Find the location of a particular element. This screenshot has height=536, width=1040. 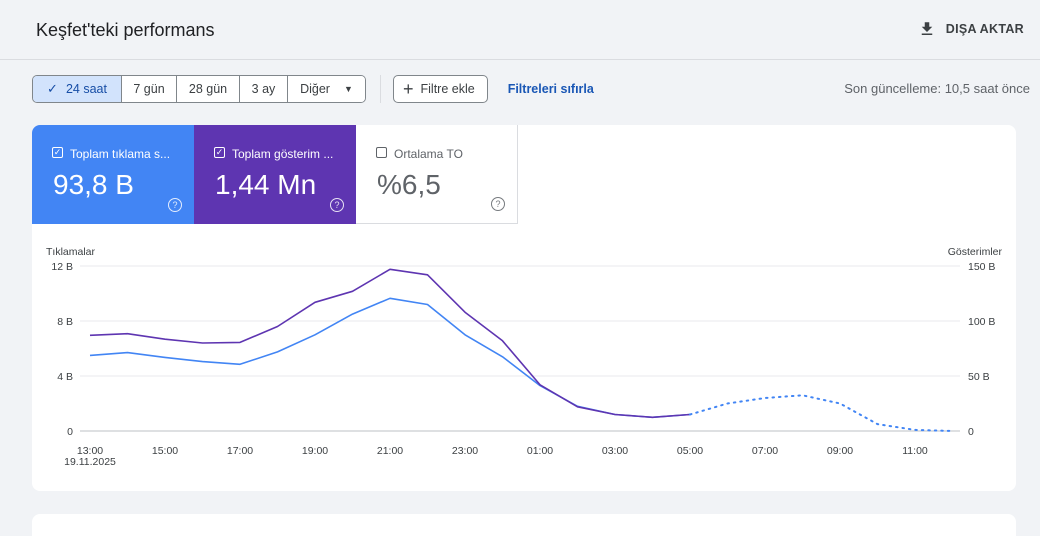

range-label: 3 ay is located at coordinates (263, 89).